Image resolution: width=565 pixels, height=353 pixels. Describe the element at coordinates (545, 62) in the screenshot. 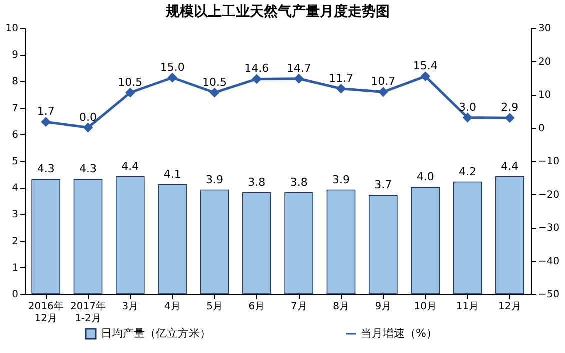

I see `y2-tick-label: 20` at that location.